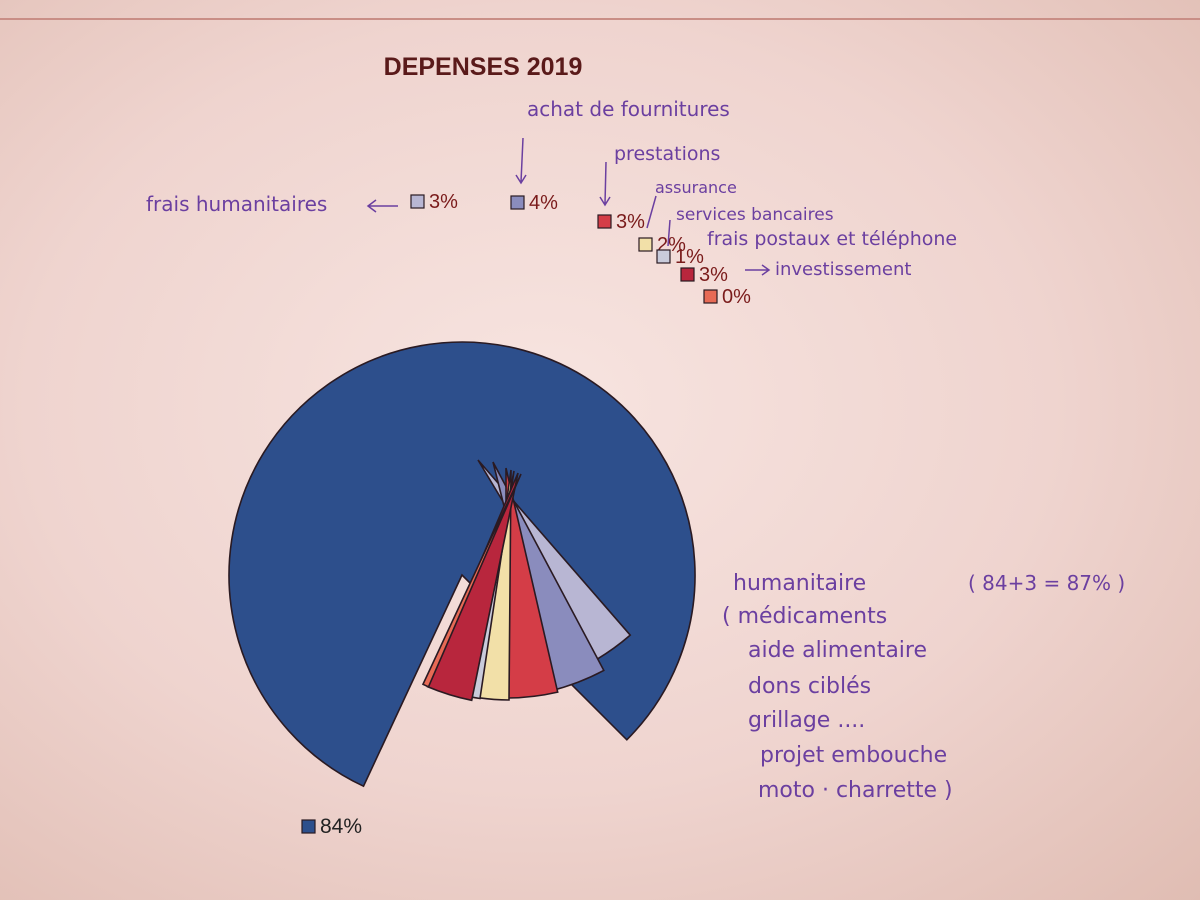 This screenshot has height=900, width=1200. What do you see at coordinates (736, 297) in the screenshot?
I see `slice-label-7: 0%` at bounding box center [736, 297].